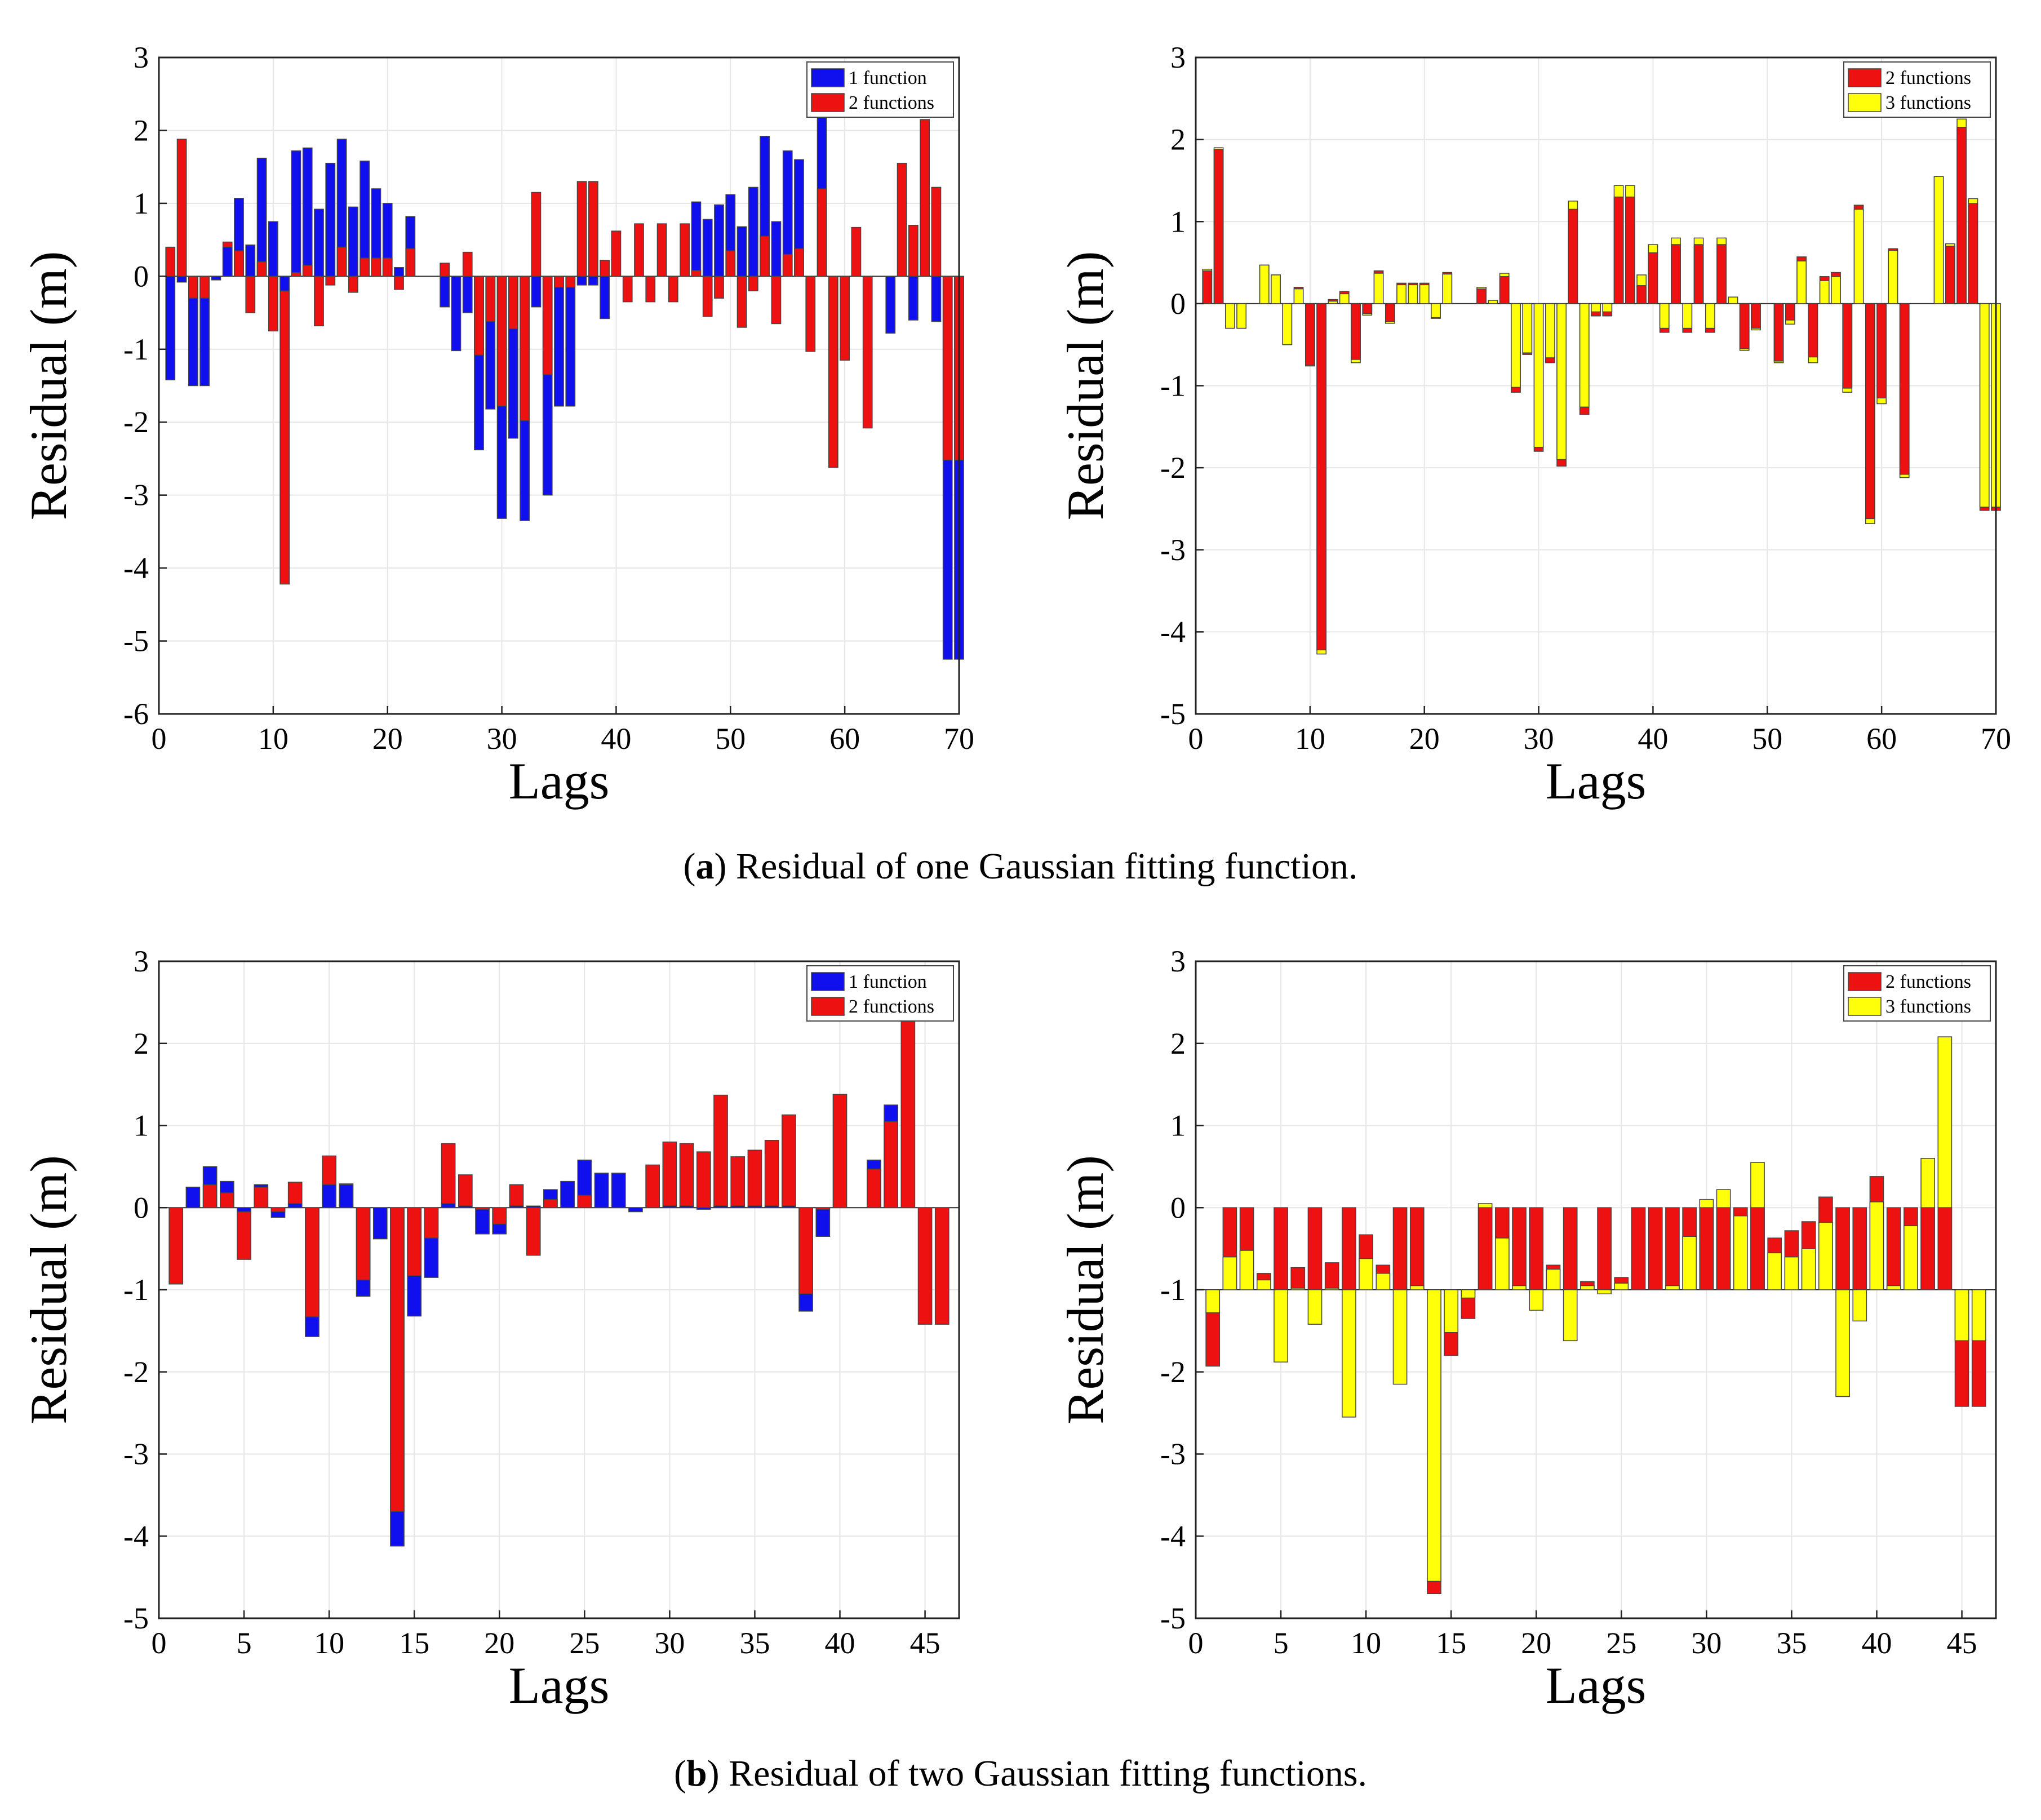 The height and width of the screenshot is (1820, 2041). I want to click on x-tick-label: 0, so click(160, 739).